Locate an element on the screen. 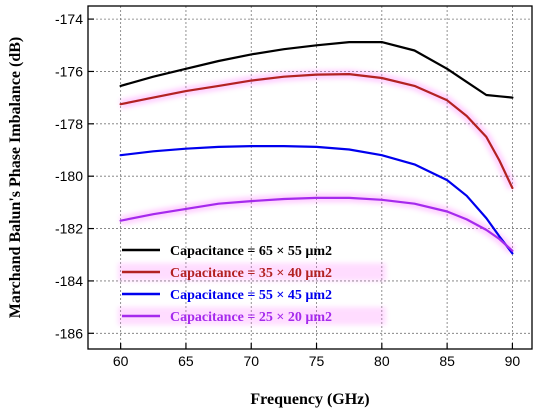 This screenshot has height=414, width=550. y-tick-label: -176 is located at coordinates (69, 71).